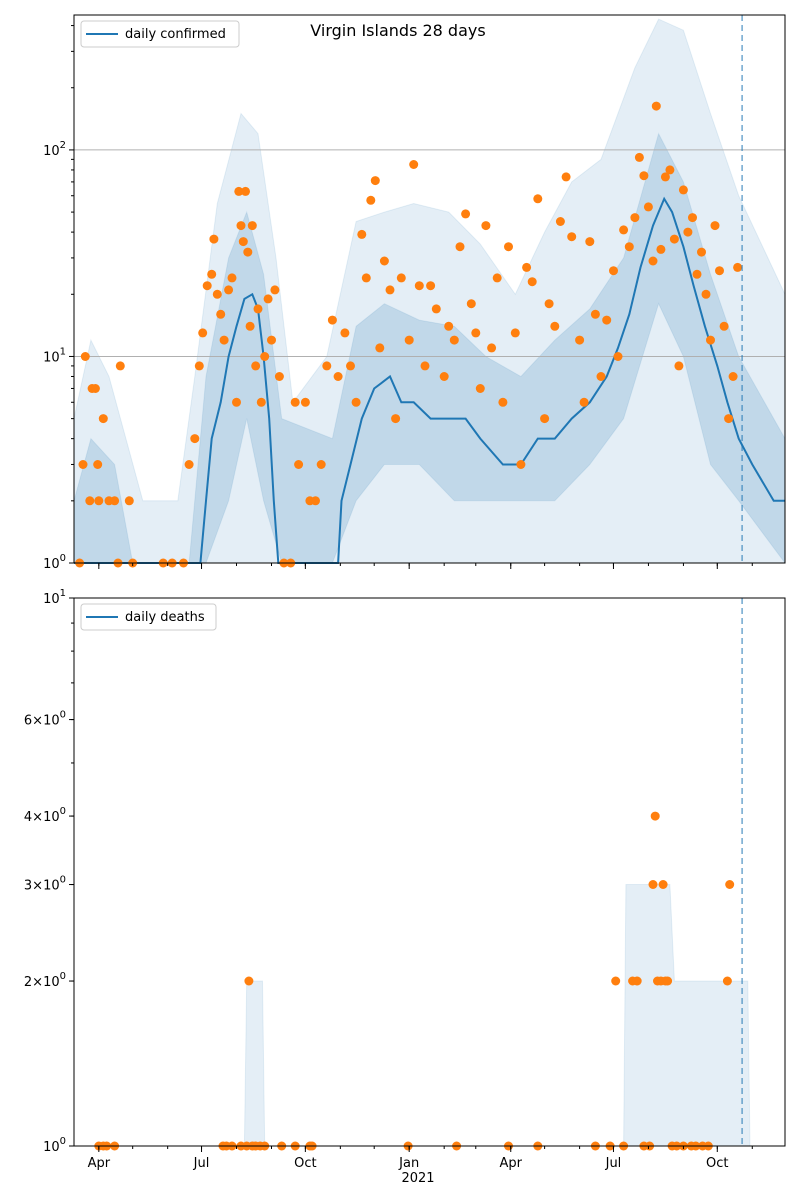 The width and height of the screenshot is (800, 1200). I want to click on x-tick-label: Jul, so click(201, 1163).